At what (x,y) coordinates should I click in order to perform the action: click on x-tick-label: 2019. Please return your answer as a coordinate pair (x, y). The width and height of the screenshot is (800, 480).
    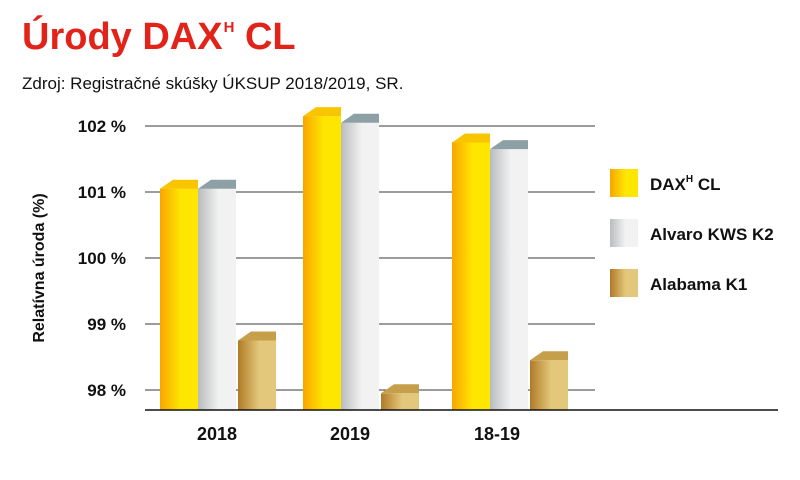
    Looking at the image, I should click on (350, 434).